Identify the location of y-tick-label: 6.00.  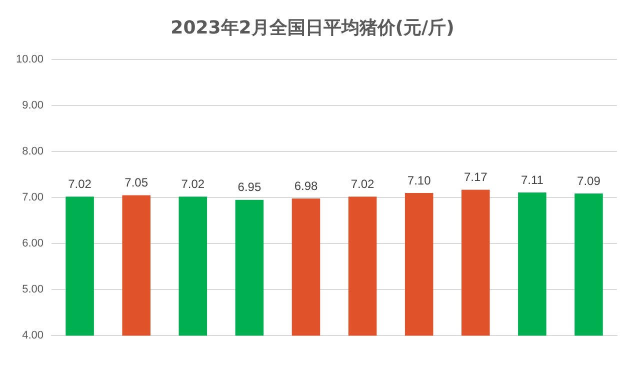
(33, 244).